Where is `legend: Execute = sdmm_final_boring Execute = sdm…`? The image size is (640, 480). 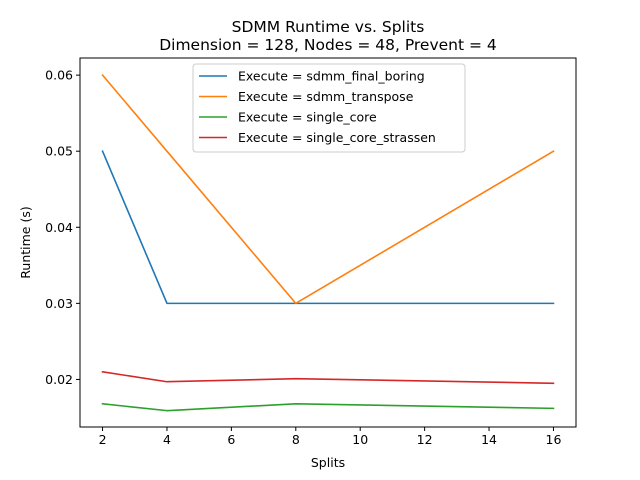 legend: Execute = sdmm_final_boring Execute = sdm… is located at coordinates (329, 108).